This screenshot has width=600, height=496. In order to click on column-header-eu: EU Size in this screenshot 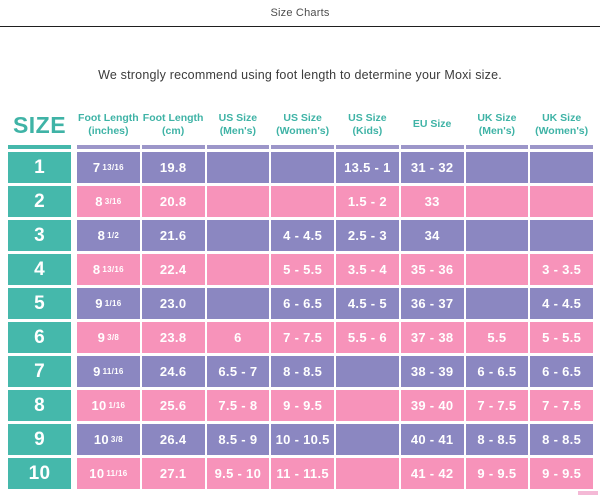, I will do `click(432, 124)`.